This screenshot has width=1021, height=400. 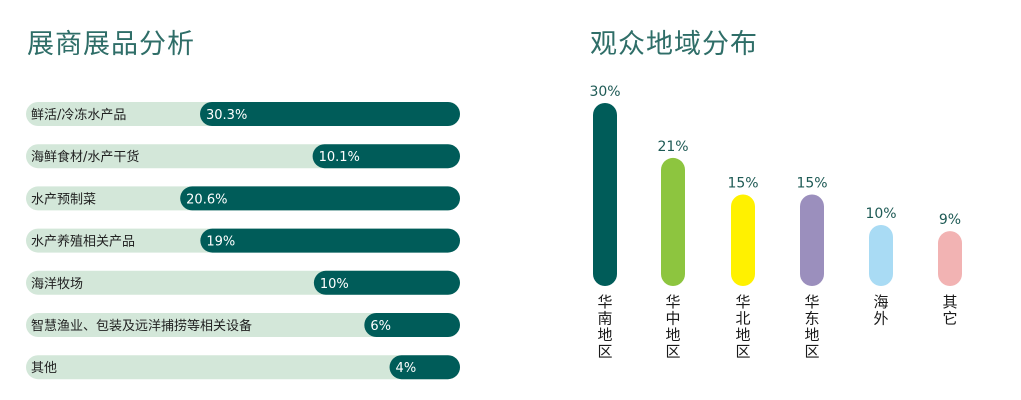 I want to click on audience-region-title: 观众地域分布, so click(x=674, y=44).